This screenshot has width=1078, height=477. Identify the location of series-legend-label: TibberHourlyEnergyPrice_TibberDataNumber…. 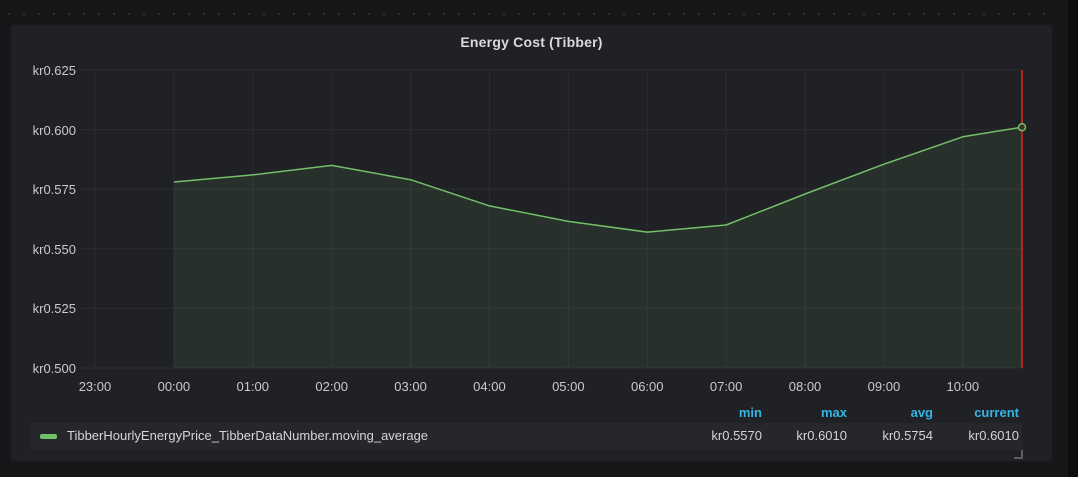
(248, 435).